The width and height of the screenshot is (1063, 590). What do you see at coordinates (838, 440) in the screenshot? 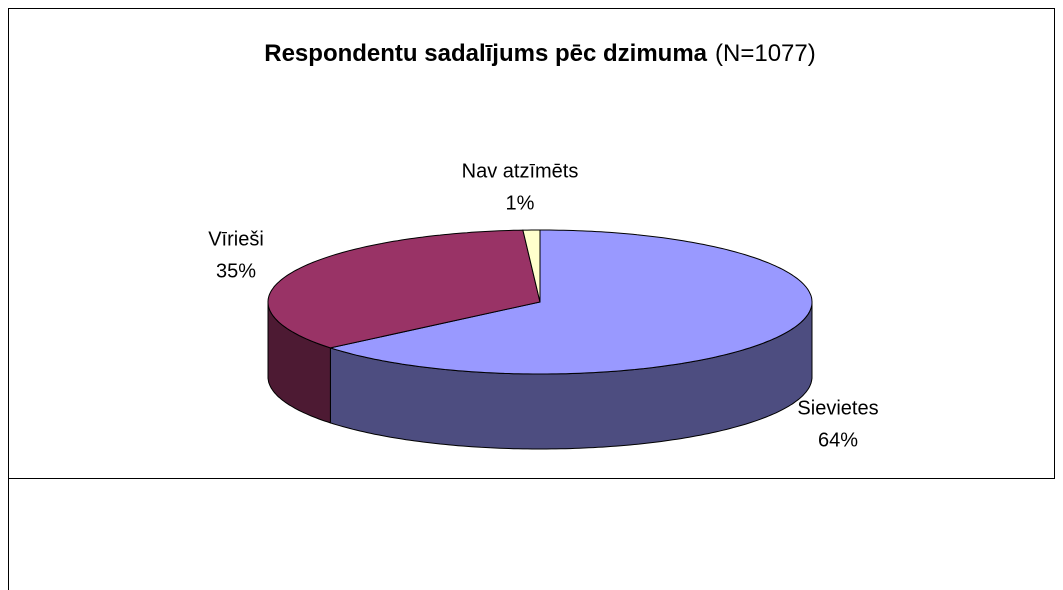
I see `slice-value-label: 64%` at bounding box center [838, 440].